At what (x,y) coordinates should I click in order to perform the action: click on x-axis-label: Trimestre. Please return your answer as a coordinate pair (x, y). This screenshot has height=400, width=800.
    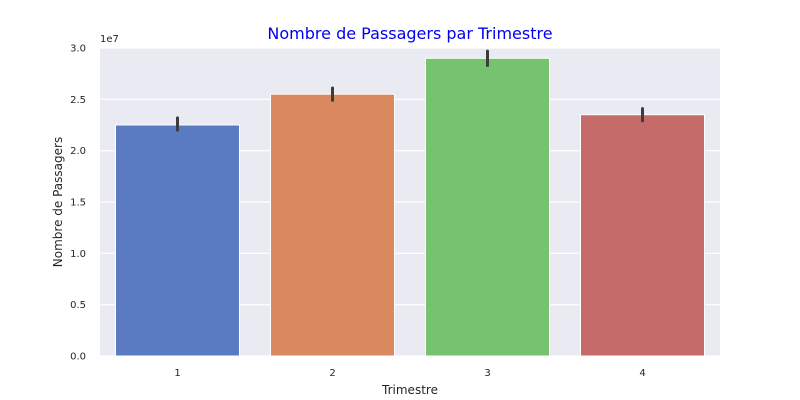
    Looking at the image, I should click on (409, 390).